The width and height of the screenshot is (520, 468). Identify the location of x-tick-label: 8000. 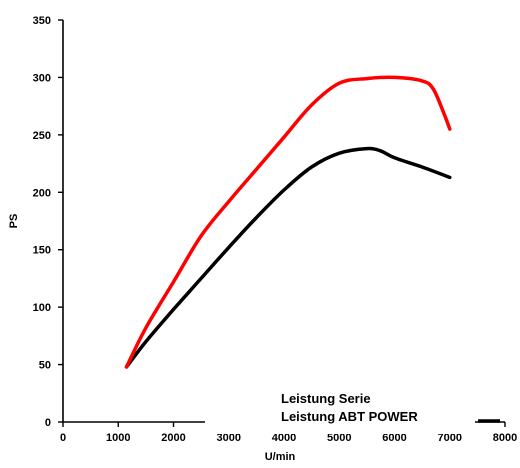
(505, 438).